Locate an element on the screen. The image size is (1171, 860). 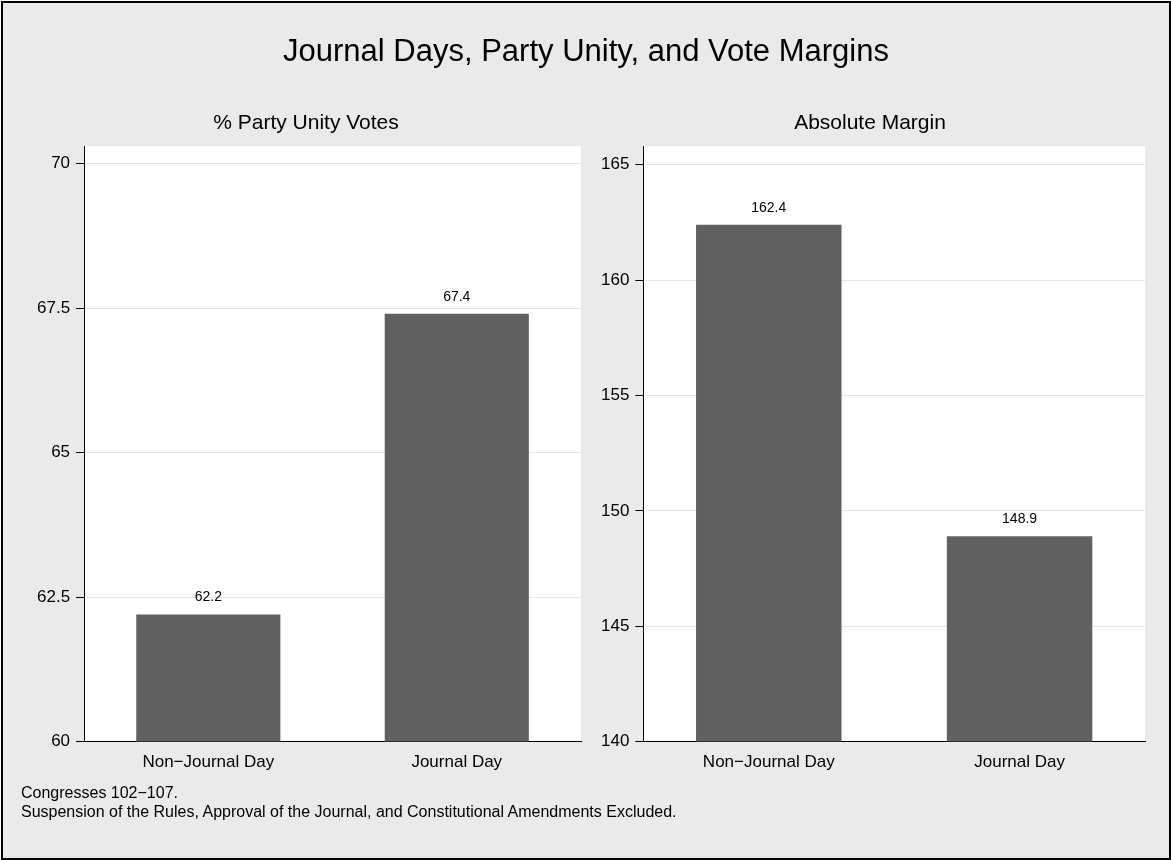
y-tick-label: 67.5 is located at coordinates (53, 307).